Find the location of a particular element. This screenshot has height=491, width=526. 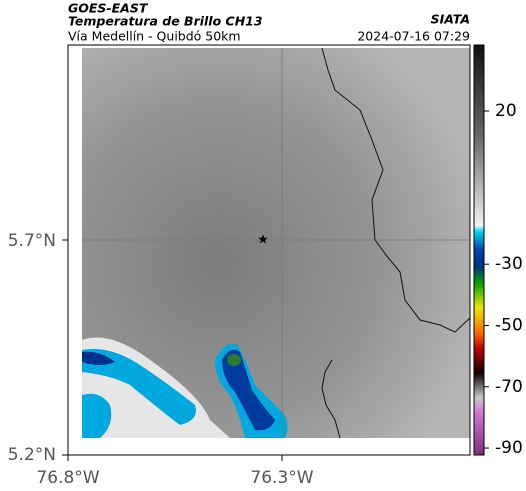

lat-label: 5.7°N is located at coordinates (32, 241).